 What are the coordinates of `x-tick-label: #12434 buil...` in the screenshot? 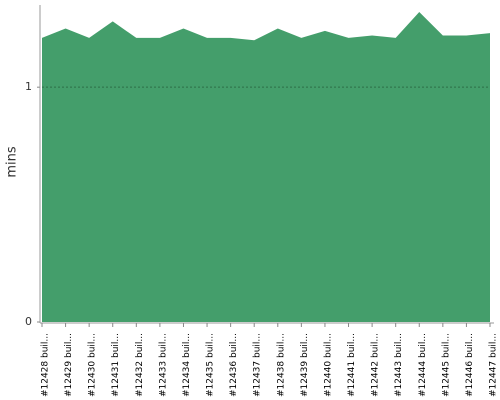 It's located at (187, 365).